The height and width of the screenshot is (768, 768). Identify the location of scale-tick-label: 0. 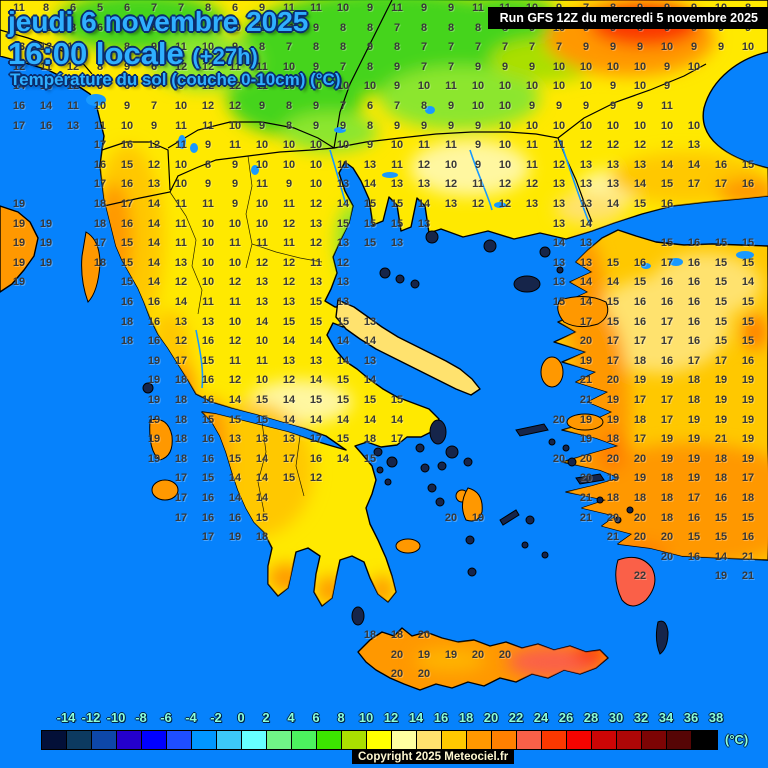
(241, 717).